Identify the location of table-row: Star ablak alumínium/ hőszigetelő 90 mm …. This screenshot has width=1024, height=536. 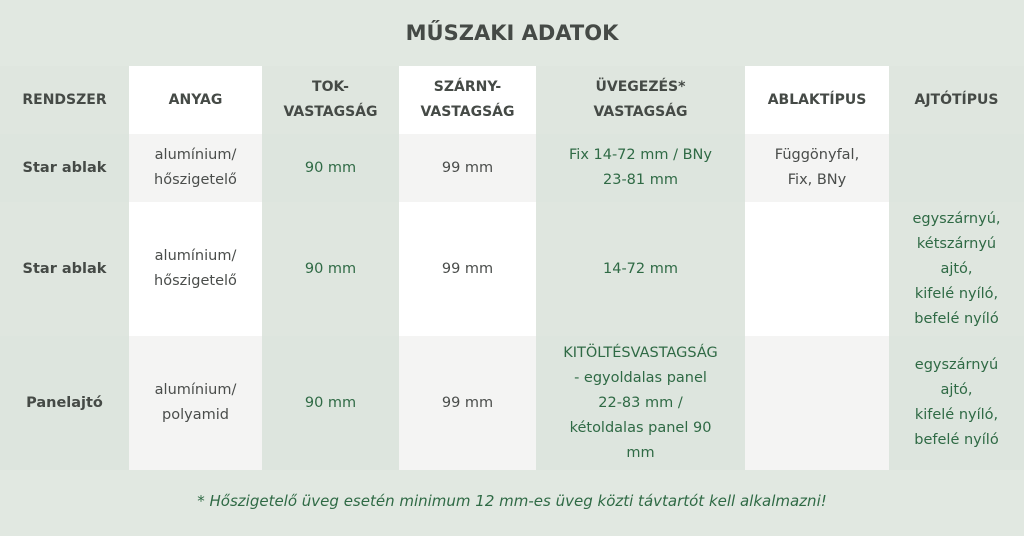
(512, 168).